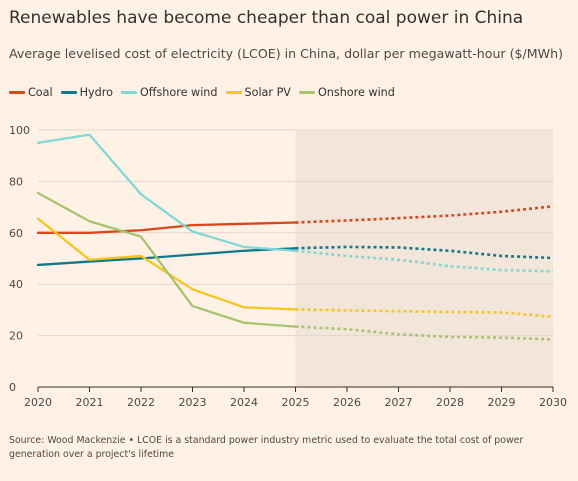 Image resolution: width=578 pixels, height=481 pixels. Describe the element at coordinates (40, 92) in the screenshot. I see `legend-label: Coal` at that location.